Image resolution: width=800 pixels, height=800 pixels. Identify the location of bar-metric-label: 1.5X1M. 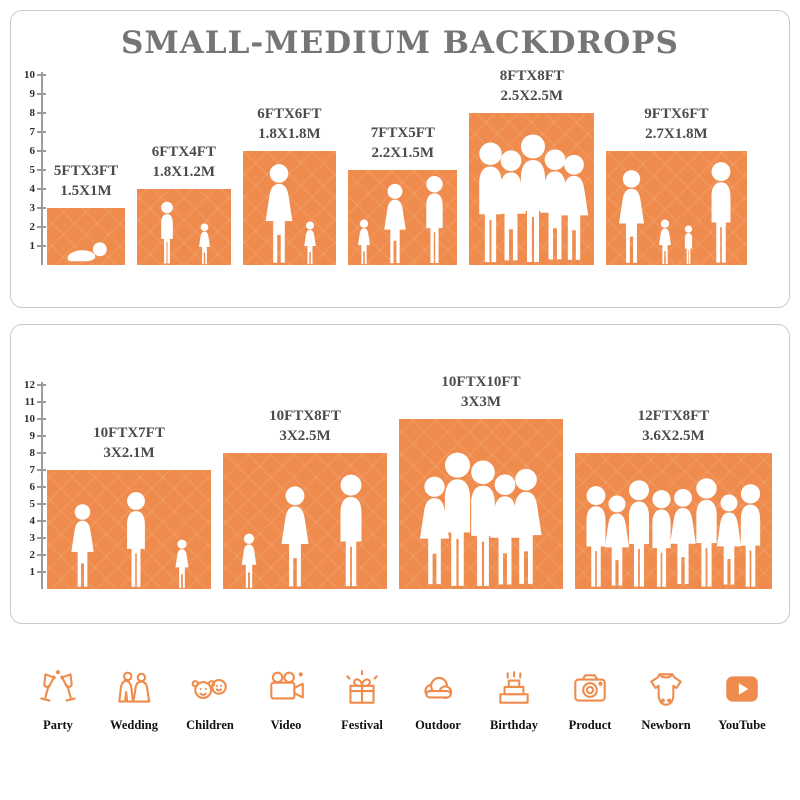
(86, 190).